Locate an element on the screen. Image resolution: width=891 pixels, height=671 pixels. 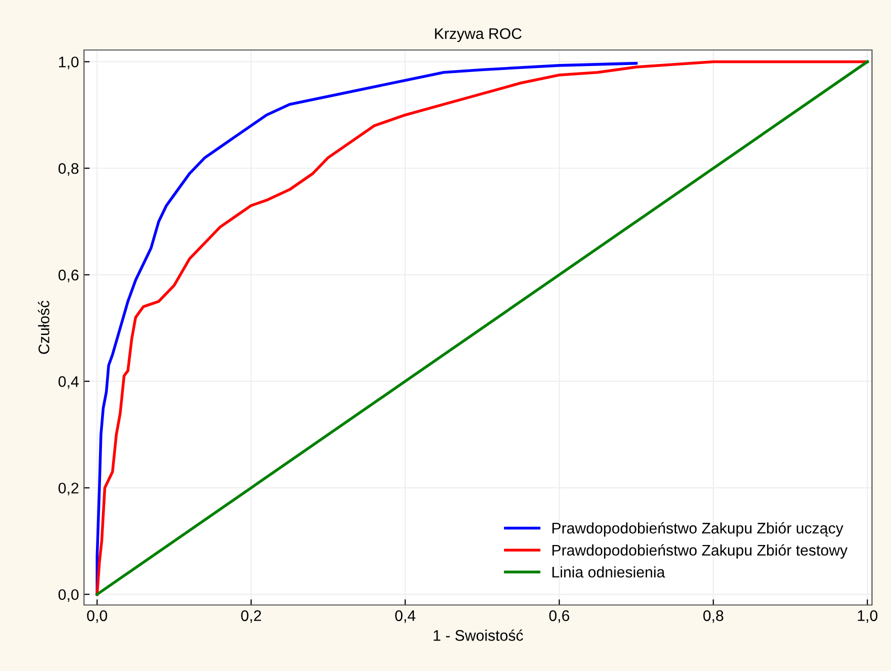
x-tick-label: 0,8 is located at coordinates (713, 616).